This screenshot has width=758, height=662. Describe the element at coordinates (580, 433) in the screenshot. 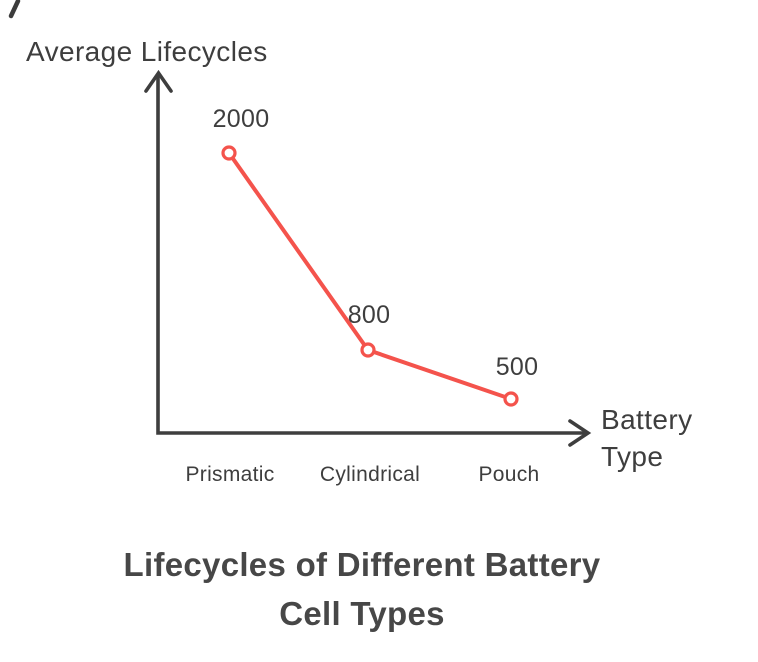

I see `x-axis-arrow-icon` at that location.